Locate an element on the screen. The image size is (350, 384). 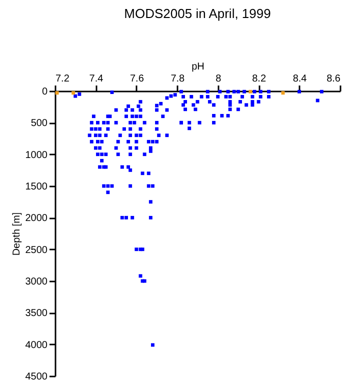
x-tick-label: 7.2 is located at coordinates (63, 79).